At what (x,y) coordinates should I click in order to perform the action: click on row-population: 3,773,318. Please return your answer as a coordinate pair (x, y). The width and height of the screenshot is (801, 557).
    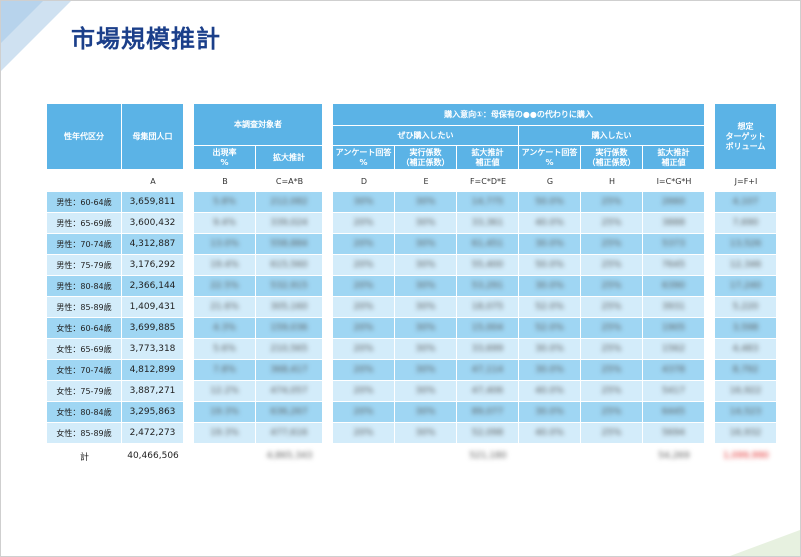
    Looking at the image, I should click on (153, 349).